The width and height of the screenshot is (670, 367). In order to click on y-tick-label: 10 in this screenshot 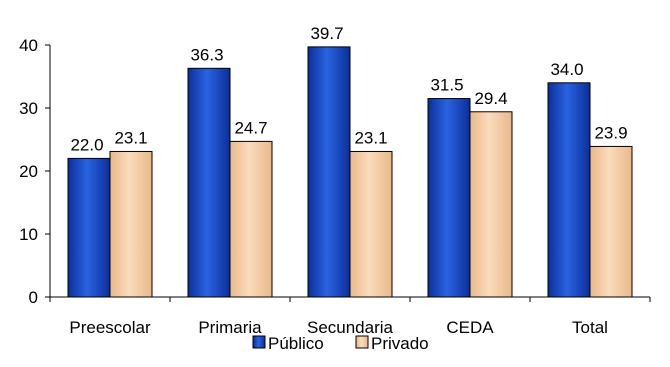, I will do `click(28, 234)`.